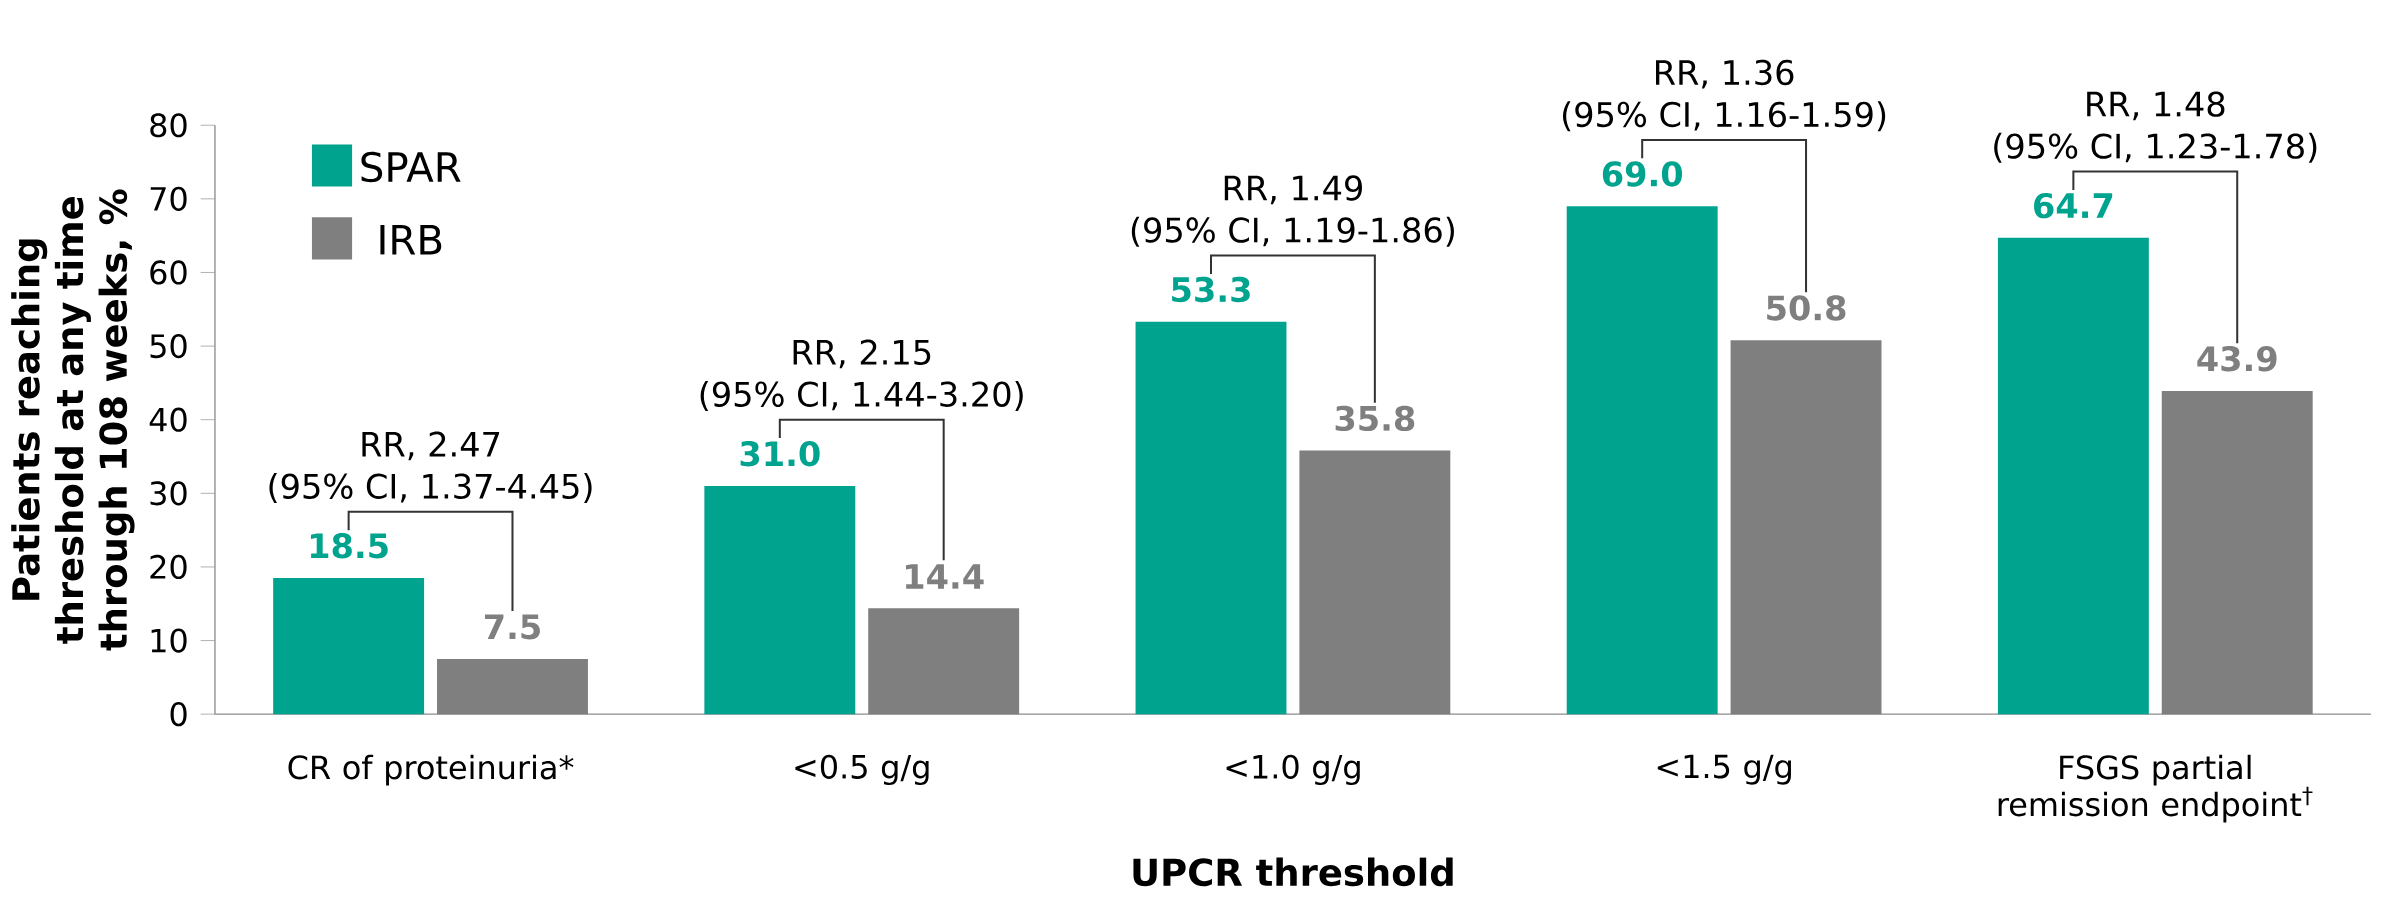 Image resolution: width=2390 pixels, height=897 pixels. Describe the element at coordinates (1724, 116) in the screenshot. I see `annotation: (95% CI, 1.16-1.59)` at that location.